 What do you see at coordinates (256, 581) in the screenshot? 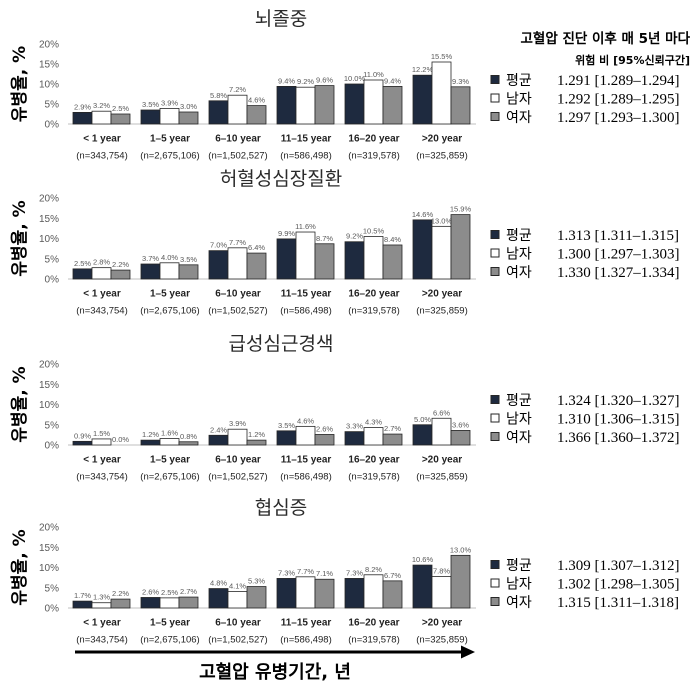
I see `data-label: 5.3%` at bounding box center [256, 581].